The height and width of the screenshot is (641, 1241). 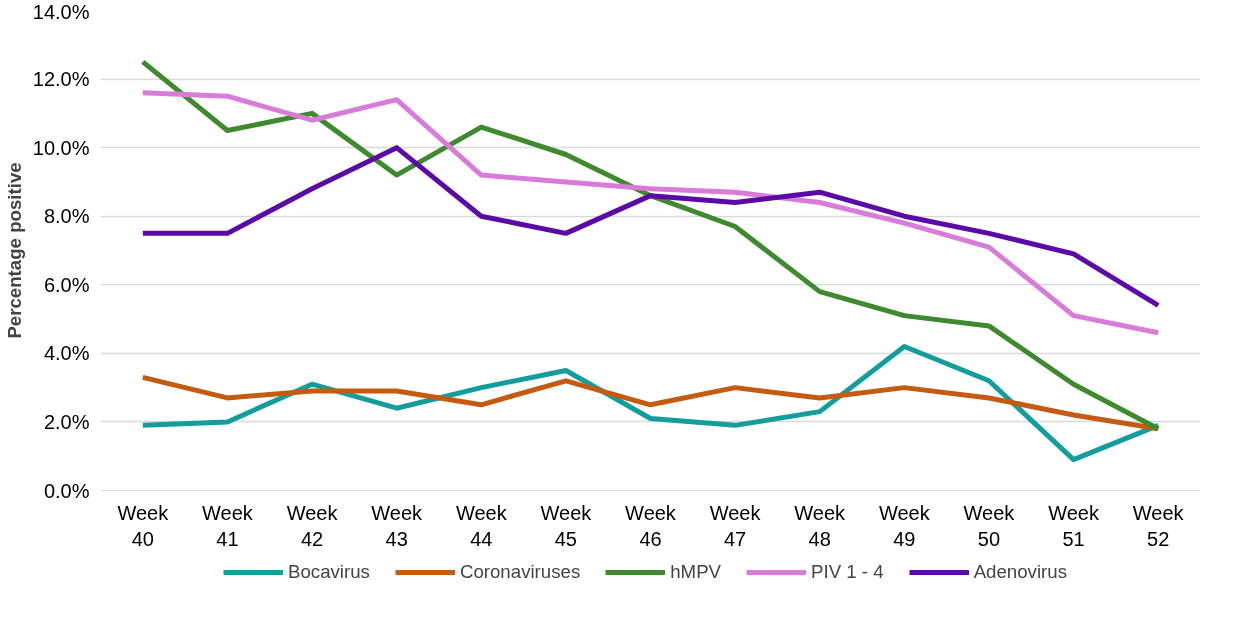 What do you see at coordinates (481, 525) in the screenshot?
I see `x-tick-label: Week 44` at bounding box center [481, 525].